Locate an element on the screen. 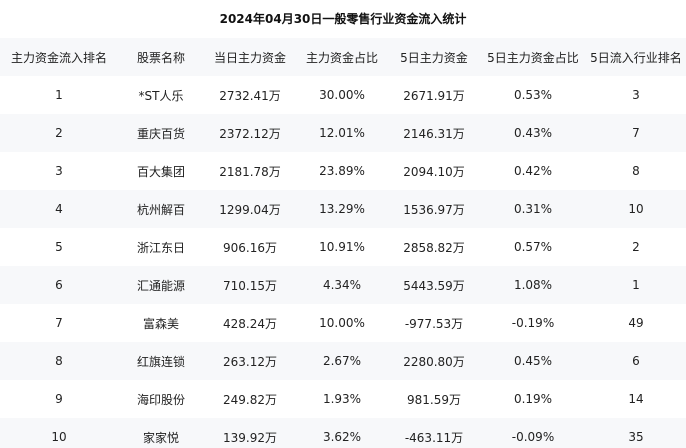 The width and height of the screenshot is (686, 448). header-rank: 主力资金流入排名 is located at coordinates (59, 57).